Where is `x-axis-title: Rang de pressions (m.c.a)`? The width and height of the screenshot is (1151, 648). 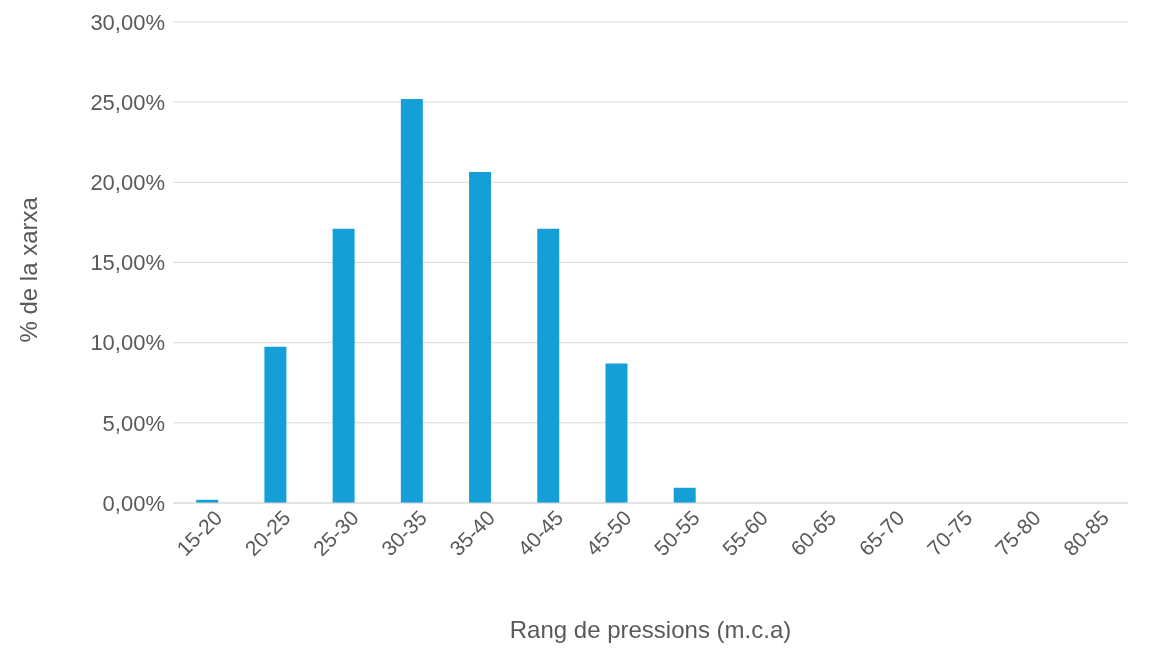
x-axis-title: Rang de pressions (m.c.a) is located at coordinates (650, 629).